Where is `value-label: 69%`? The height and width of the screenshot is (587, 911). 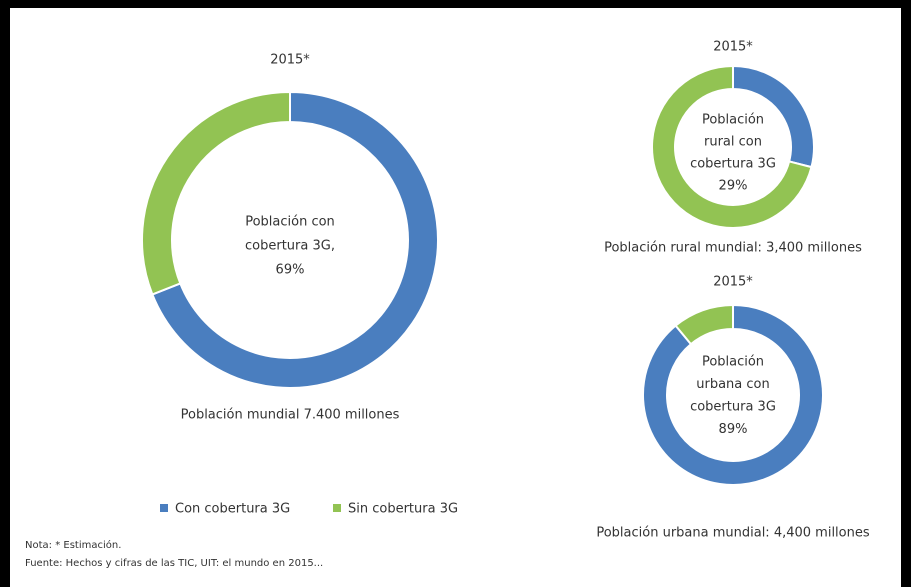
value-label: 69% is located at coordinates (290, 270).